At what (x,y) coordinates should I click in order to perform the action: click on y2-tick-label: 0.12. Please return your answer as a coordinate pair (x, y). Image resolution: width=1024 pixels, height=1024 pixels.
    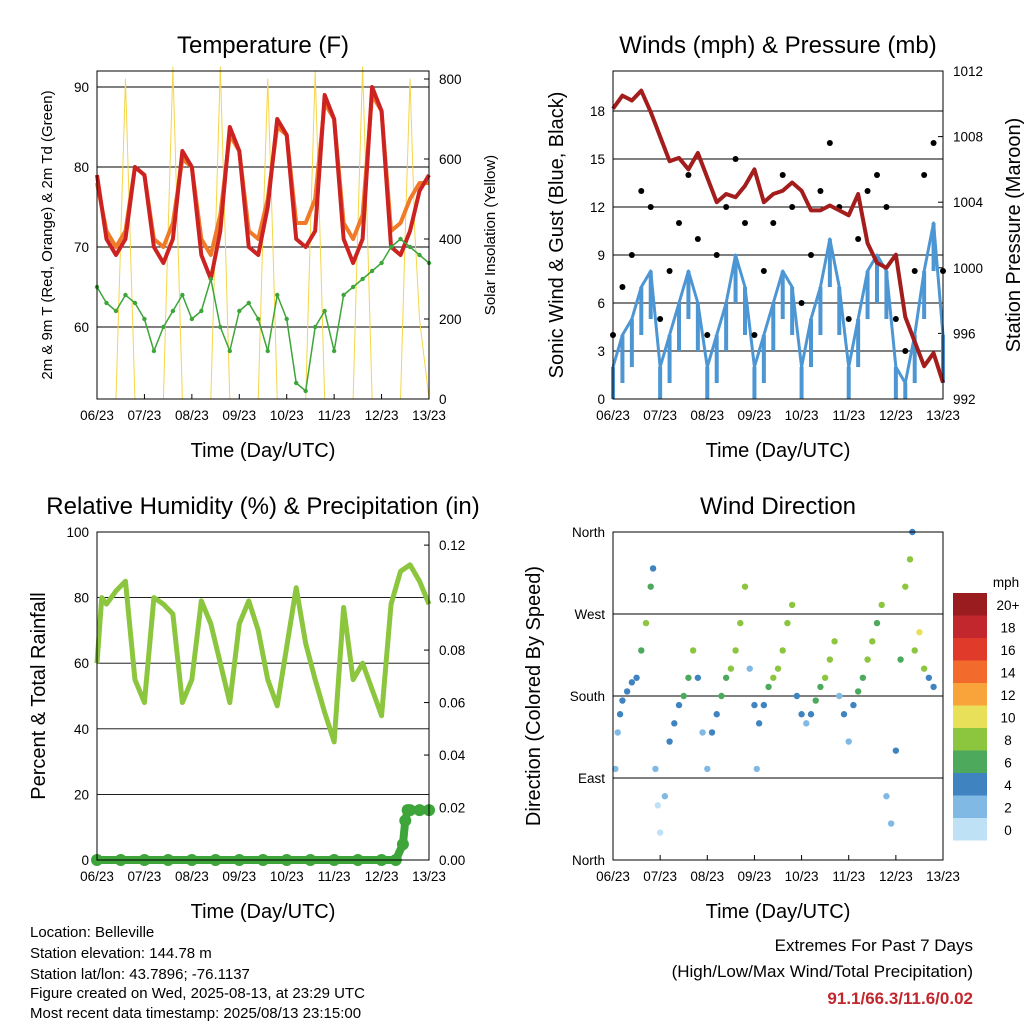
    Looking at the image, I should click on (452, 545).